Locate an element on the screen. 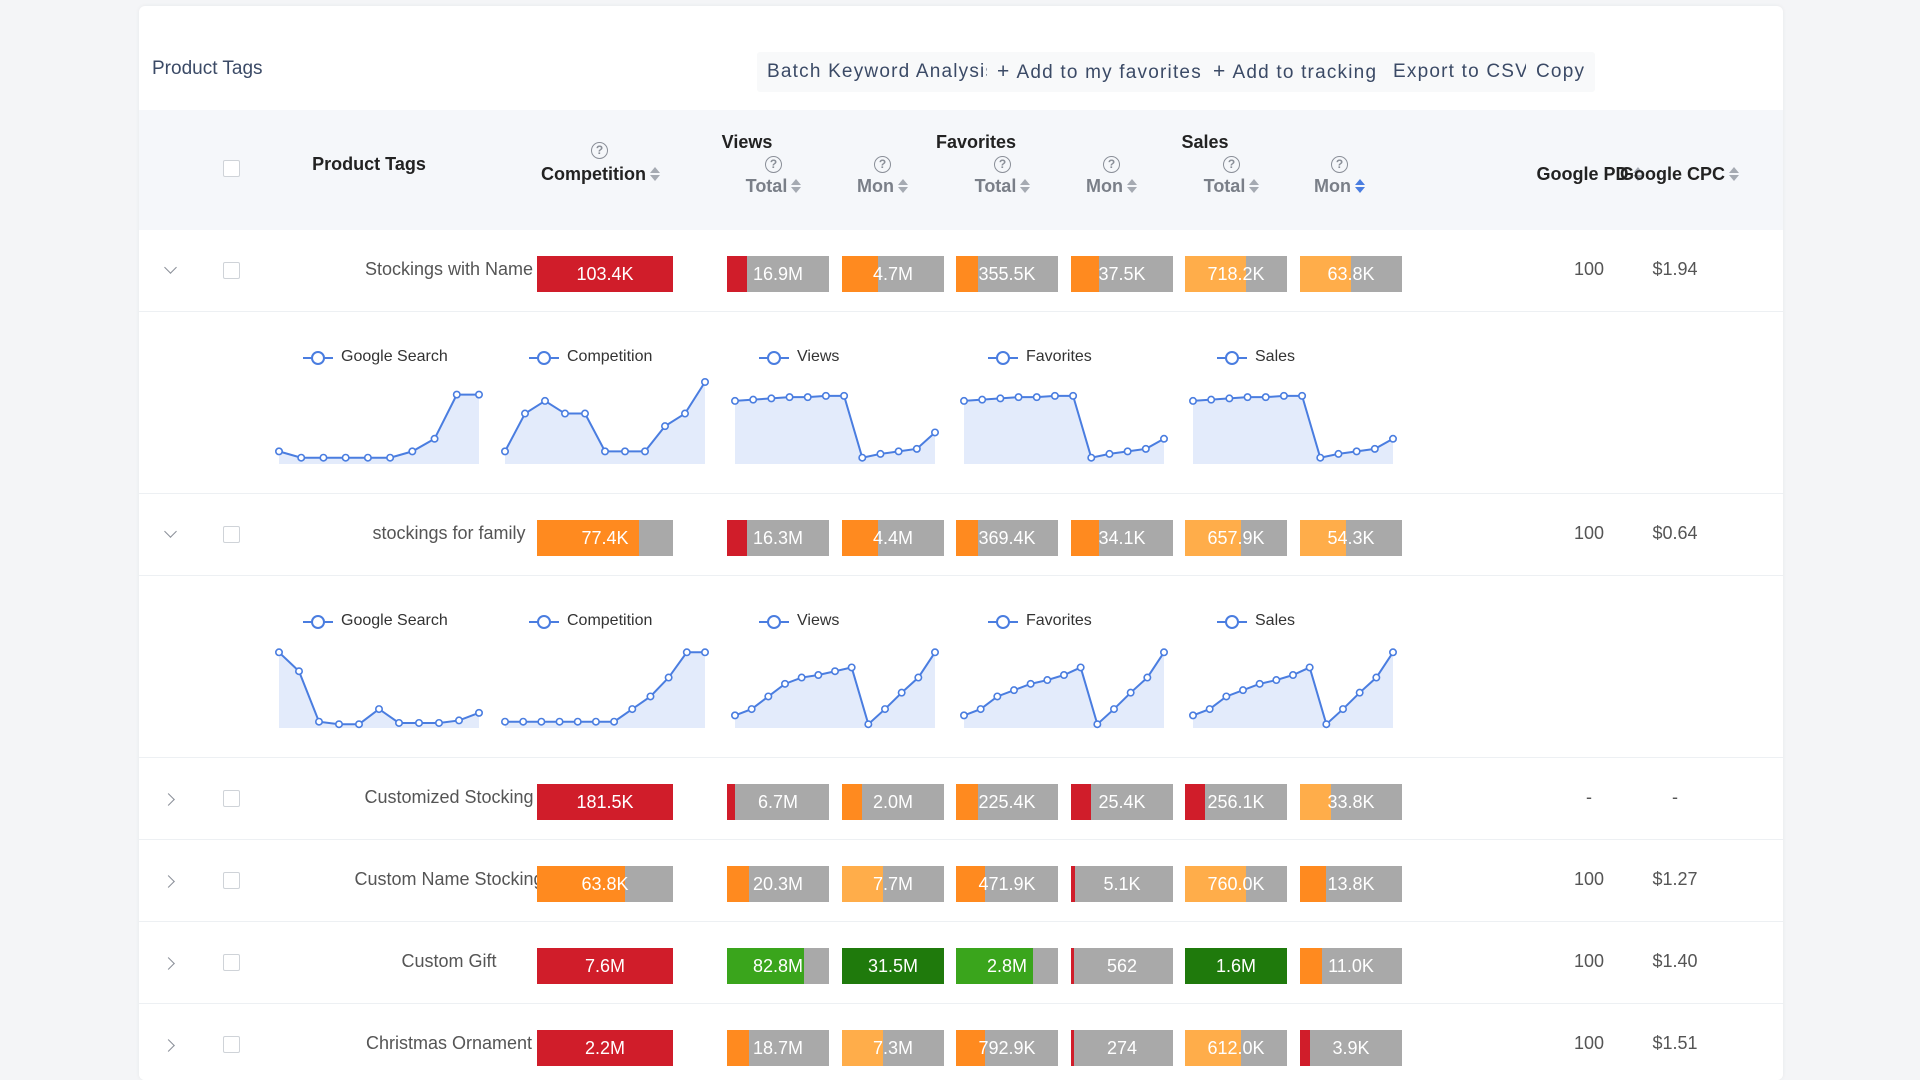 Image resolution: width=1920 pixels, height=1080 pixels. header-google-pd: Google PD is located at coordinates (1589, 174).